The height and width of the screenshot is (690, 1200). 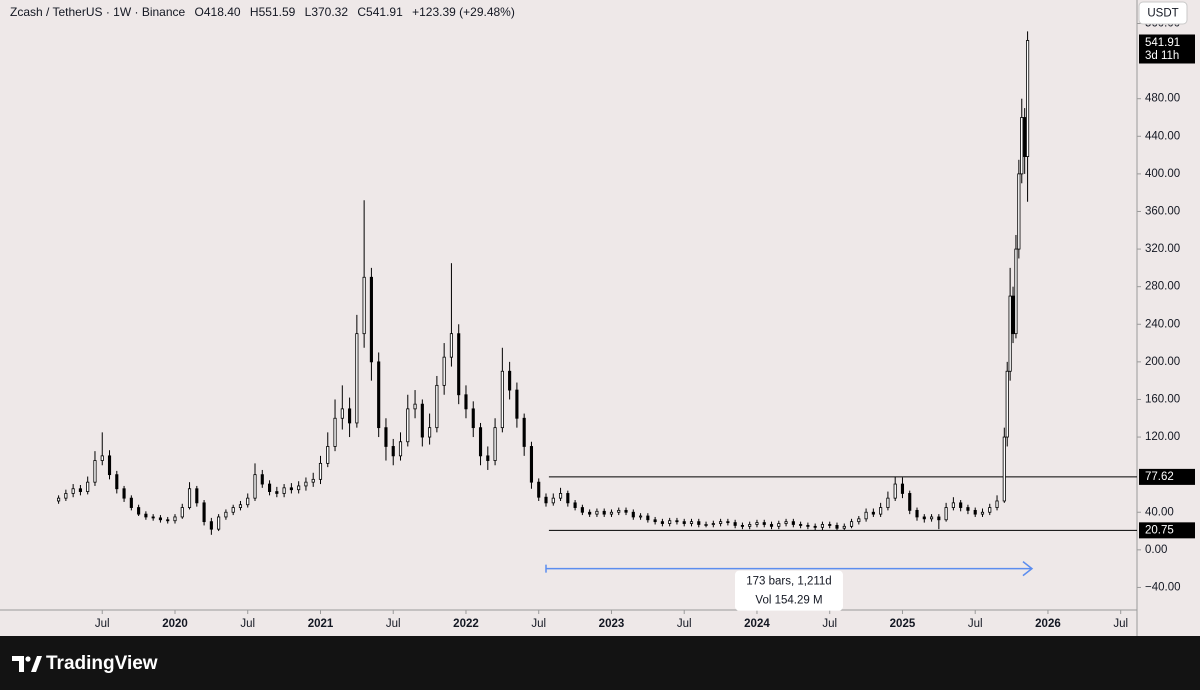 I want to click on measure-box, so click(x=788, y=590).